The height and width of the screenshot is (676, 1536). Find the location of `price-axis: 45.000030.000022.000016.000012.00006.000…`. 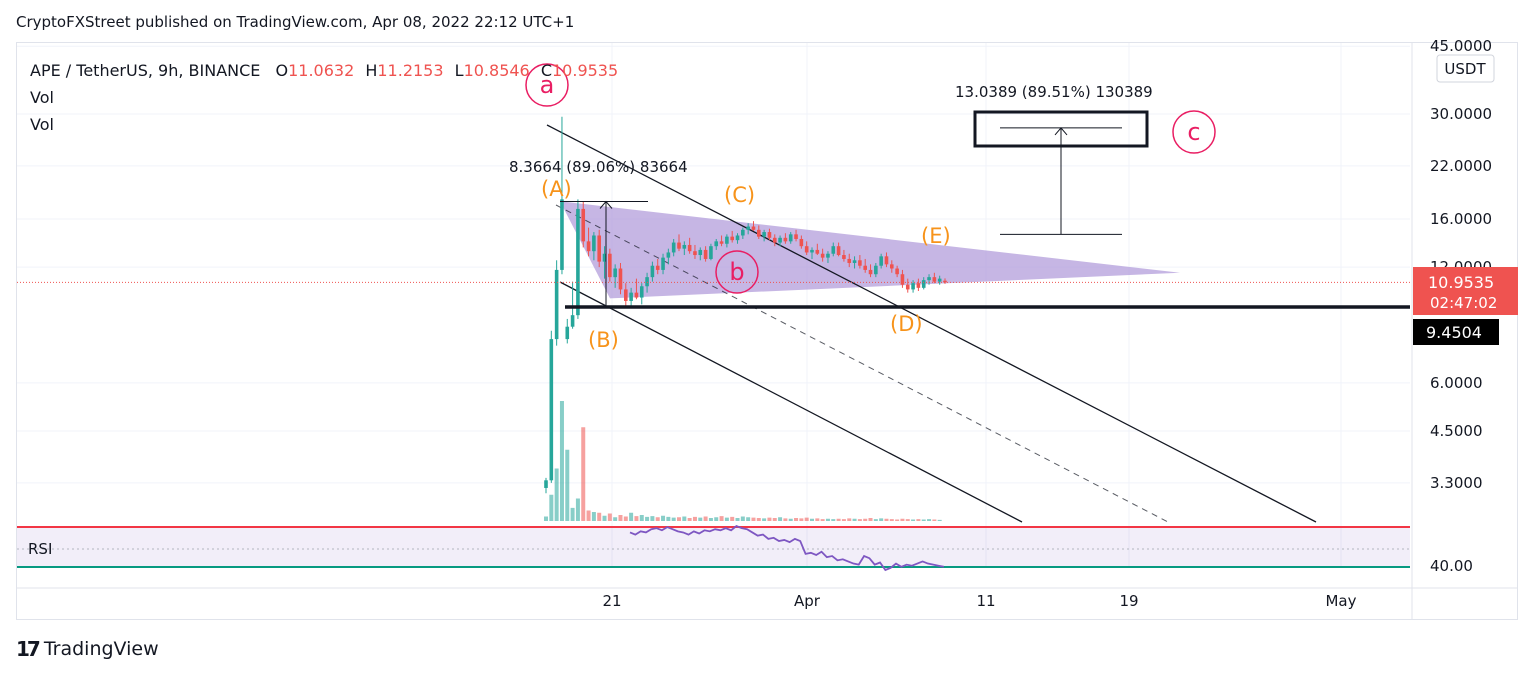

price-axis: 45.000030.000022.000016.000012.00006.000… is located at coordinates (1465, 264).